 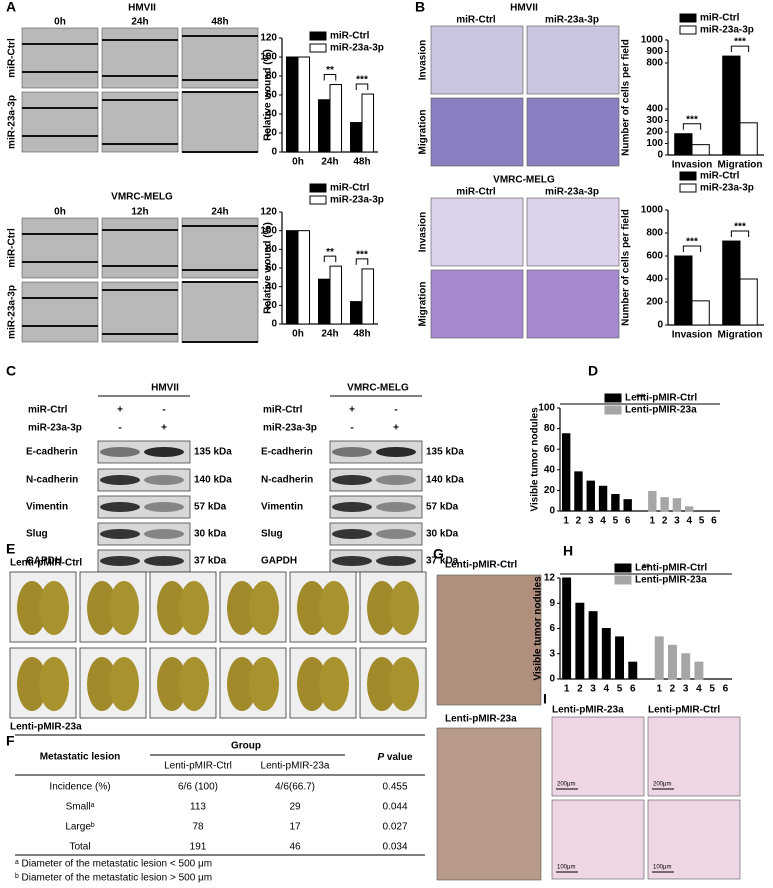 I want to click on group-label: Lenti-pMIR-23a, so click(x=481, y=719).